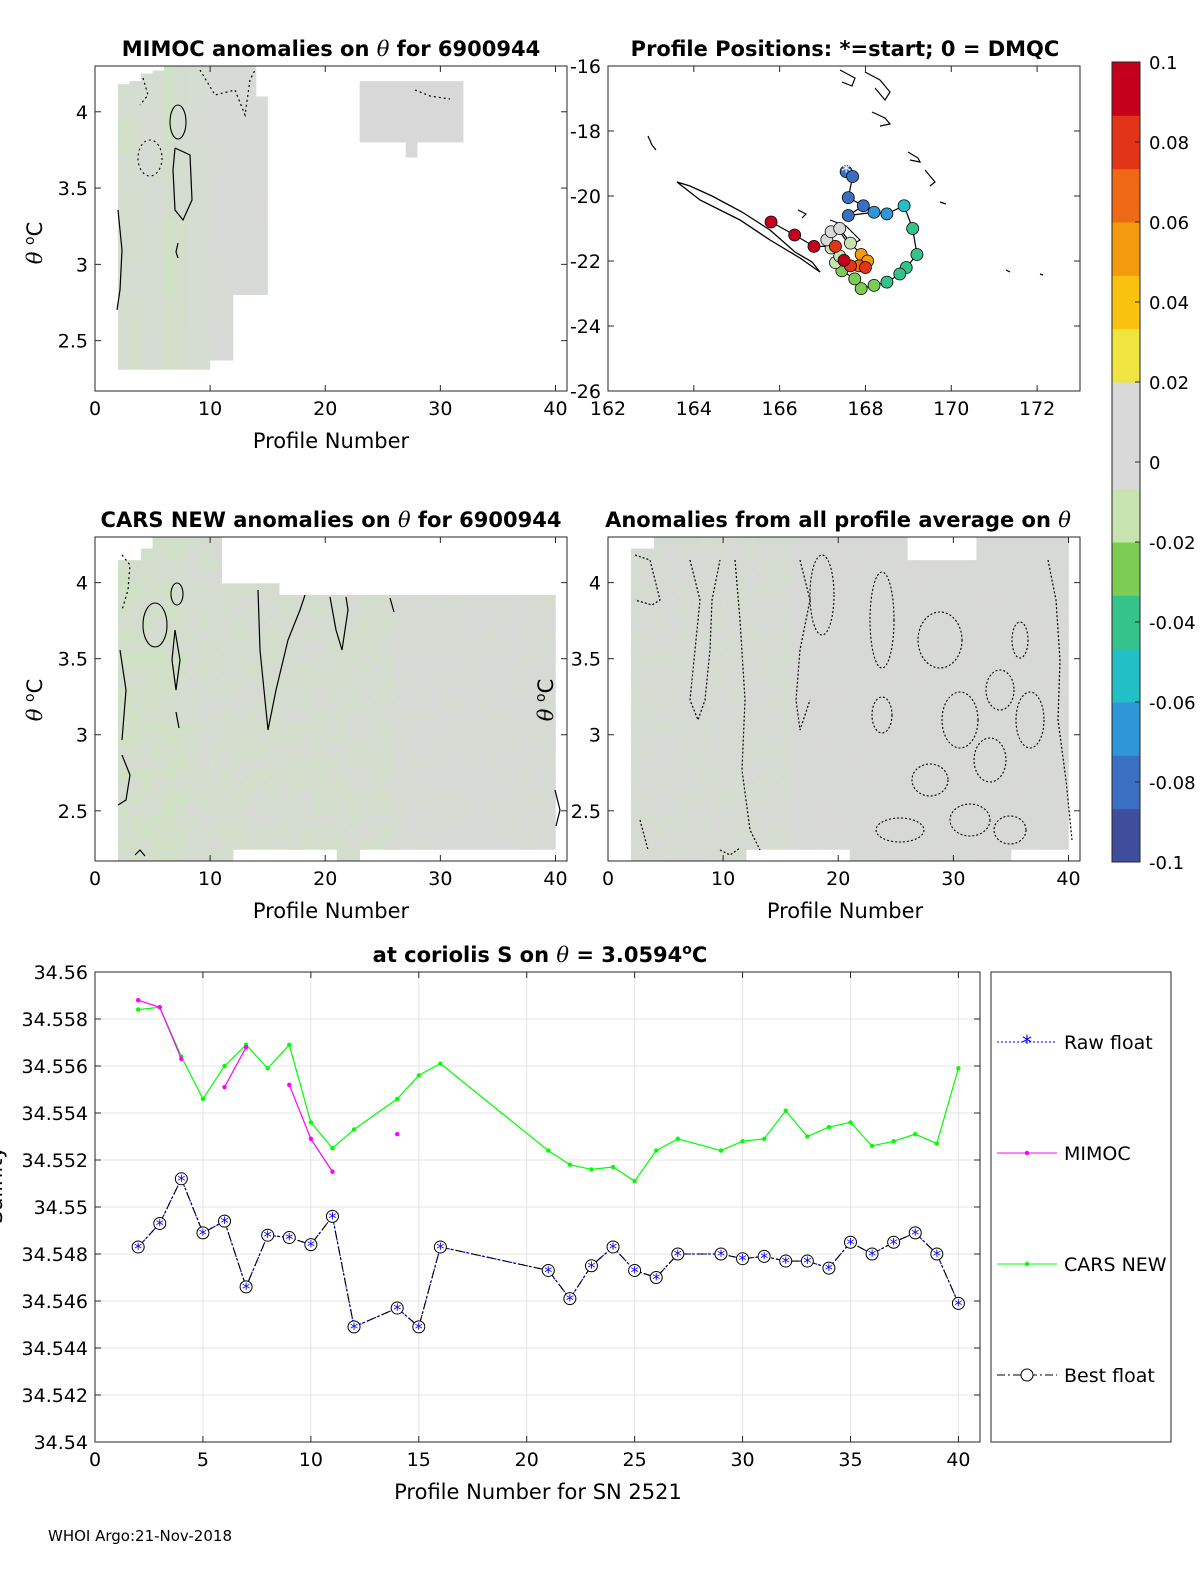  What do you see at coordinates (419, 1327) in the screenshot?
I see `best-float-point` at bounding box center [419, 1327].